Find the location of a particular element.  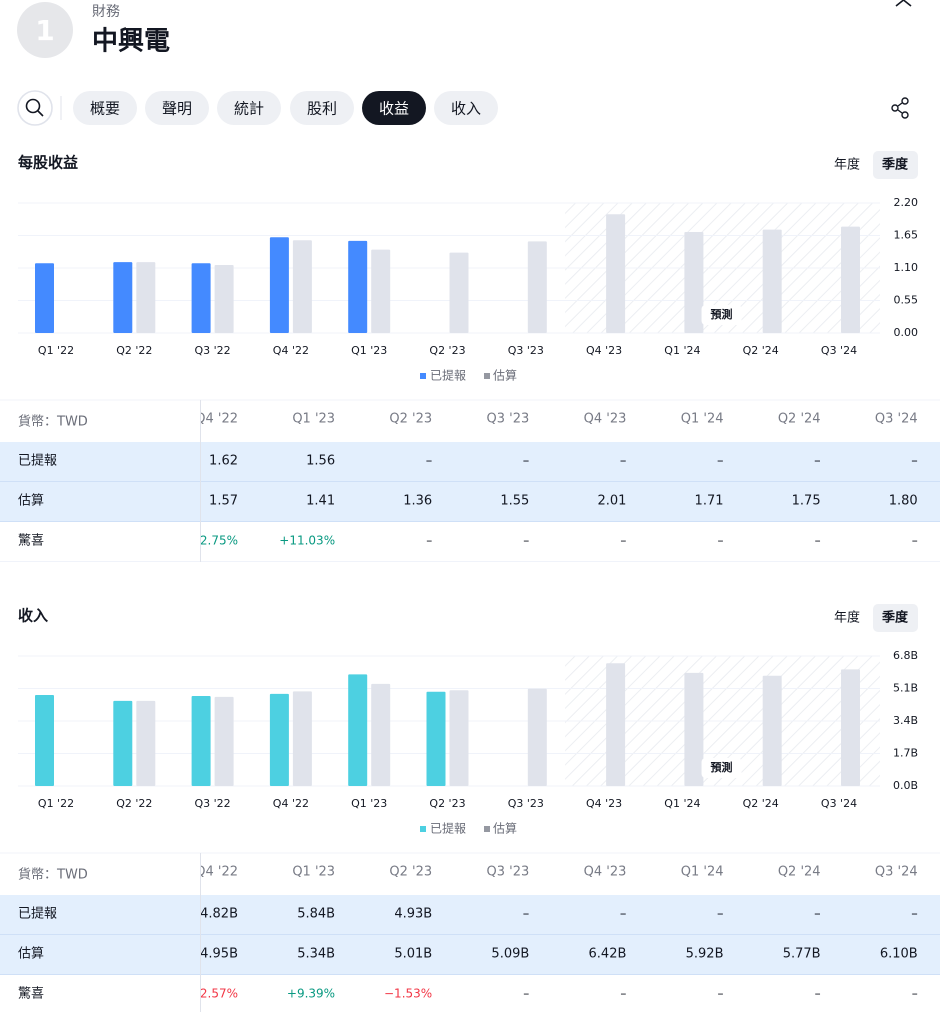

x-tick-label: Q3 '22 is located at coordinates (213, 350).